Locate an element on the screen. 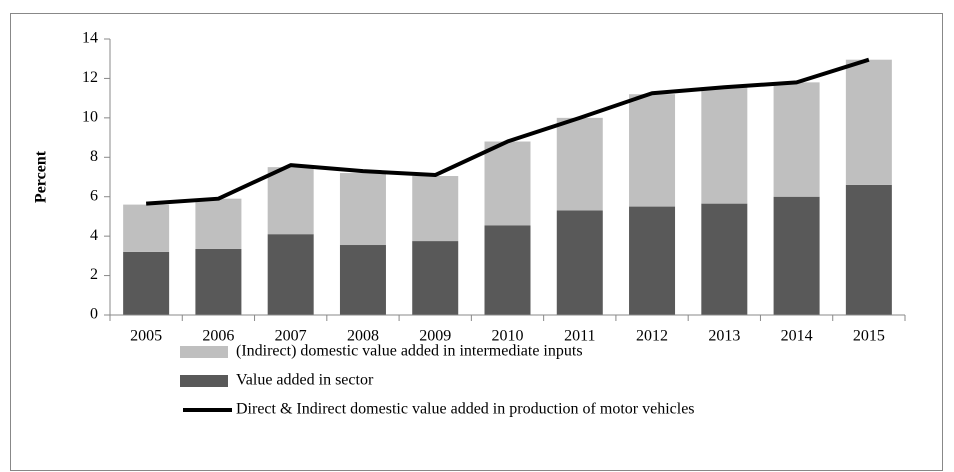 The image size is (954, 472). x-tick-label: 2011 is located at coordinates (579, 336).